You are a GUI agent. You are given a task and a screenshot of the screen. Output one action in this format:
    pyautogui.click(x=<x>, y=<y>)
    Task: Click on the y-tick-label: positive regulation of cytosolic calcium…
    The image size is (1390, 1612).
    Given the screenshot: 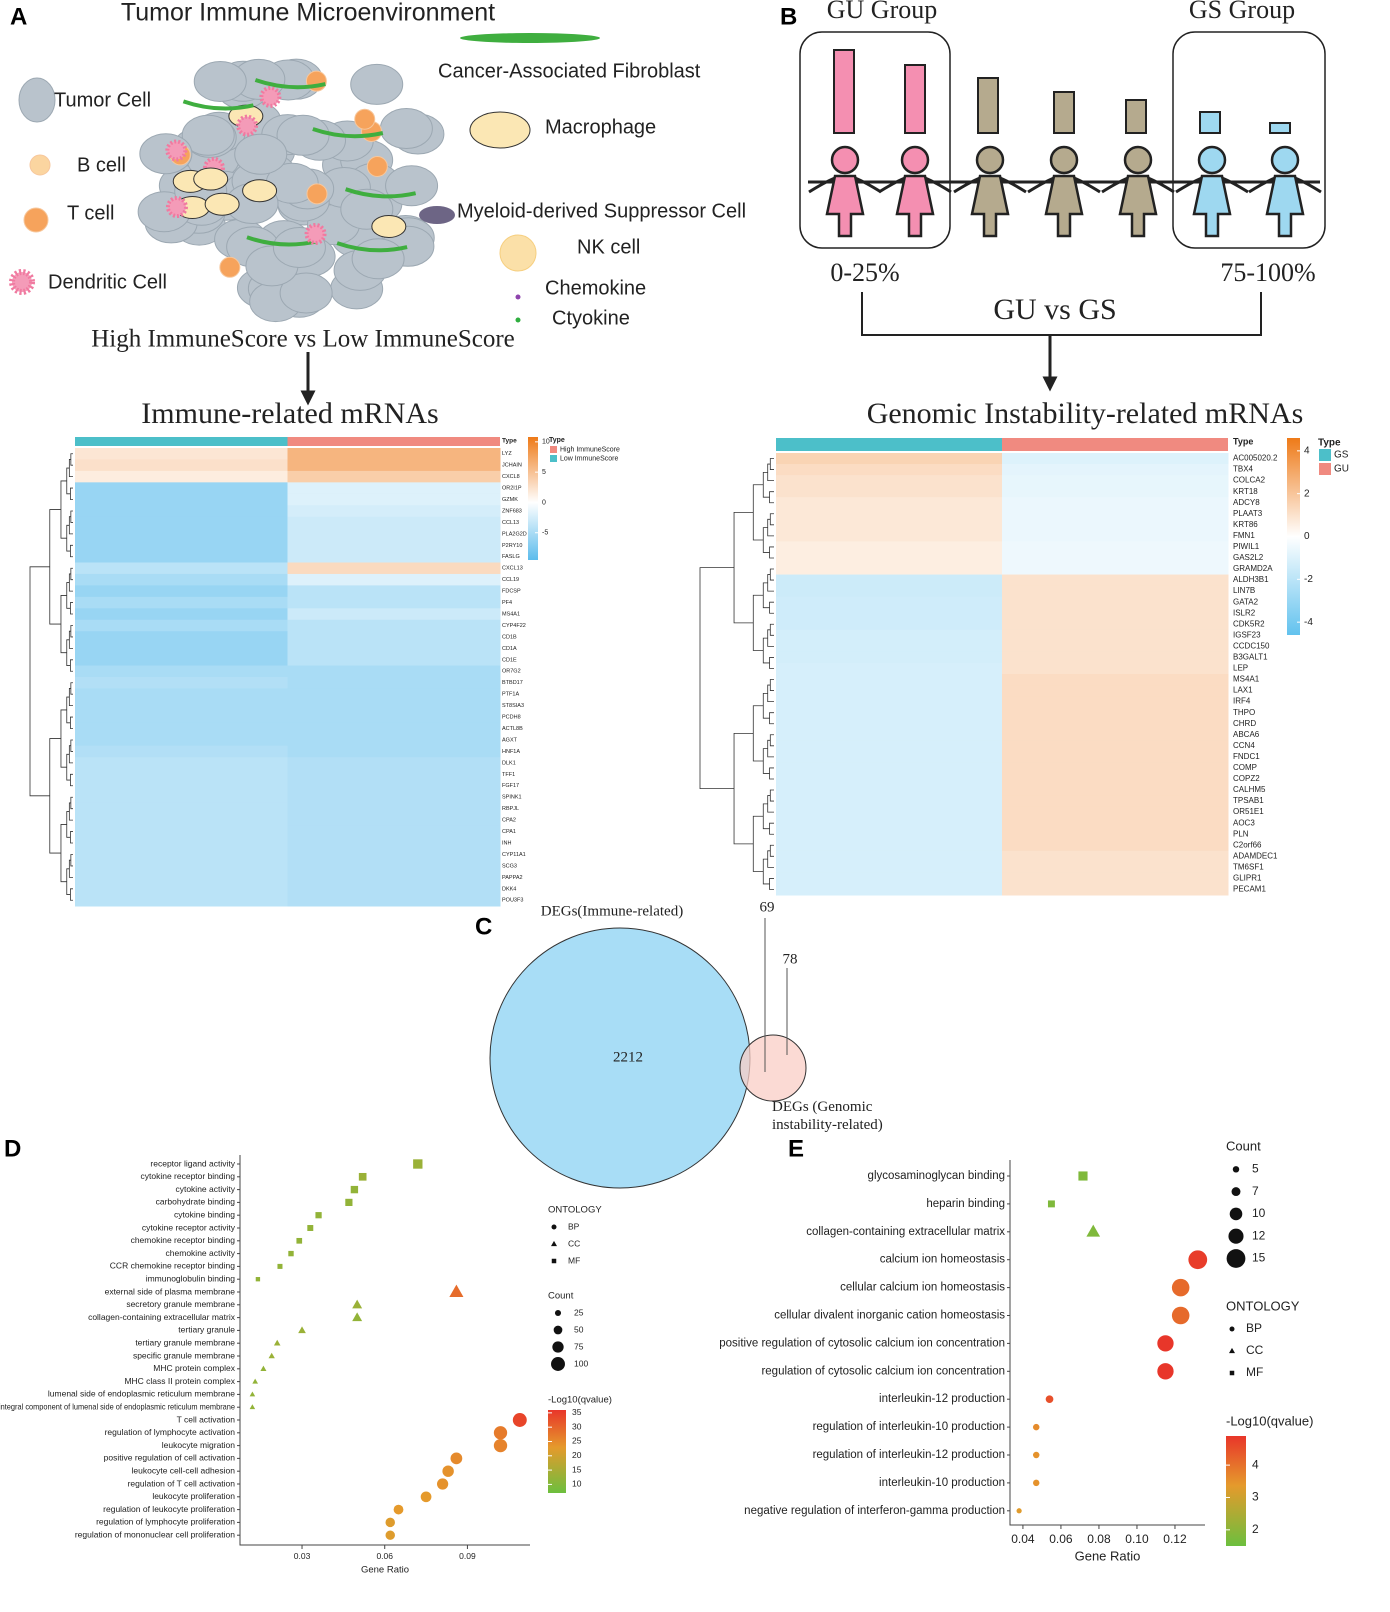 What is the action you would take?
    pyautogui.click(x=862, y=1343)
    